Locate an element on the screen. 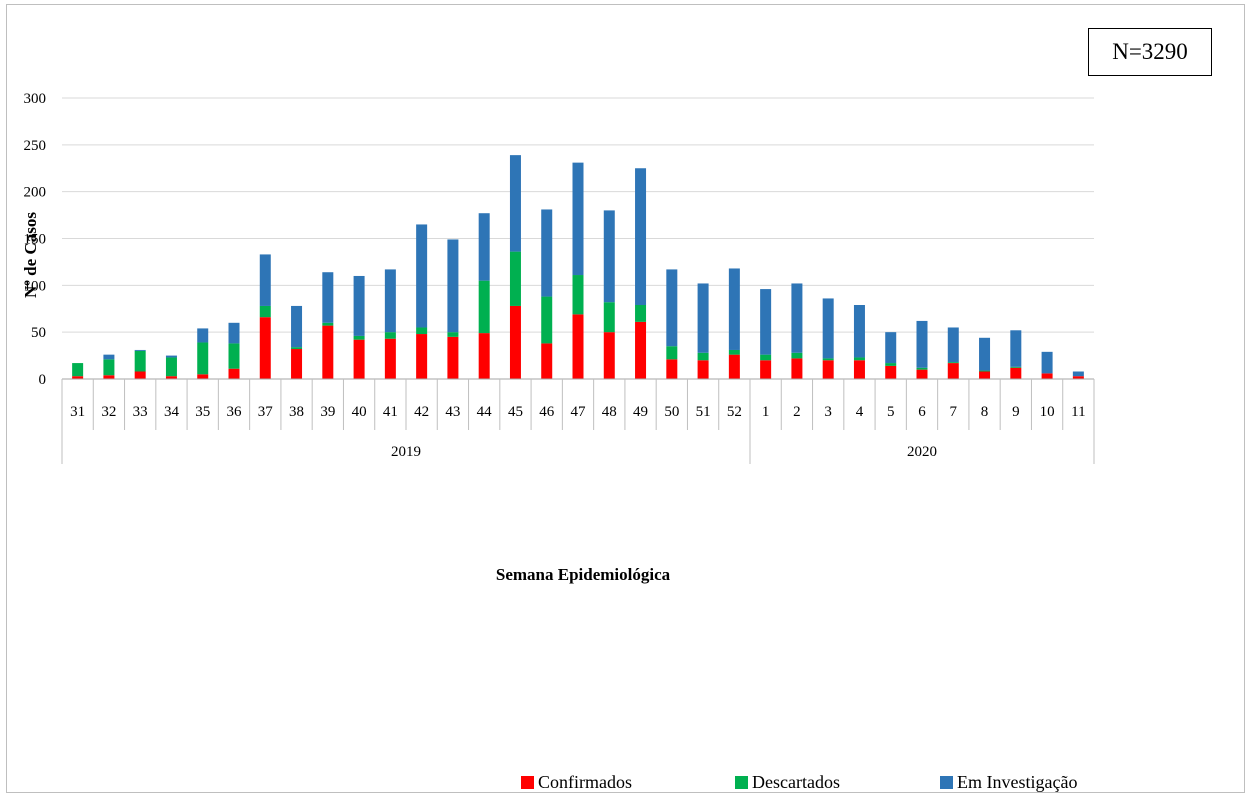  x-tick-label: 52 is located at coordinates (734, 412).